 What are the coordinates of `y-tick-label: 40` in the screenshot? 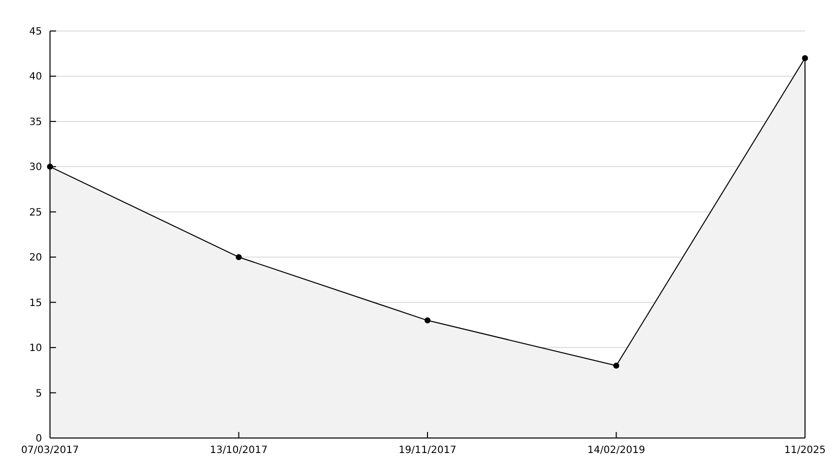 It's located at (35, 77).